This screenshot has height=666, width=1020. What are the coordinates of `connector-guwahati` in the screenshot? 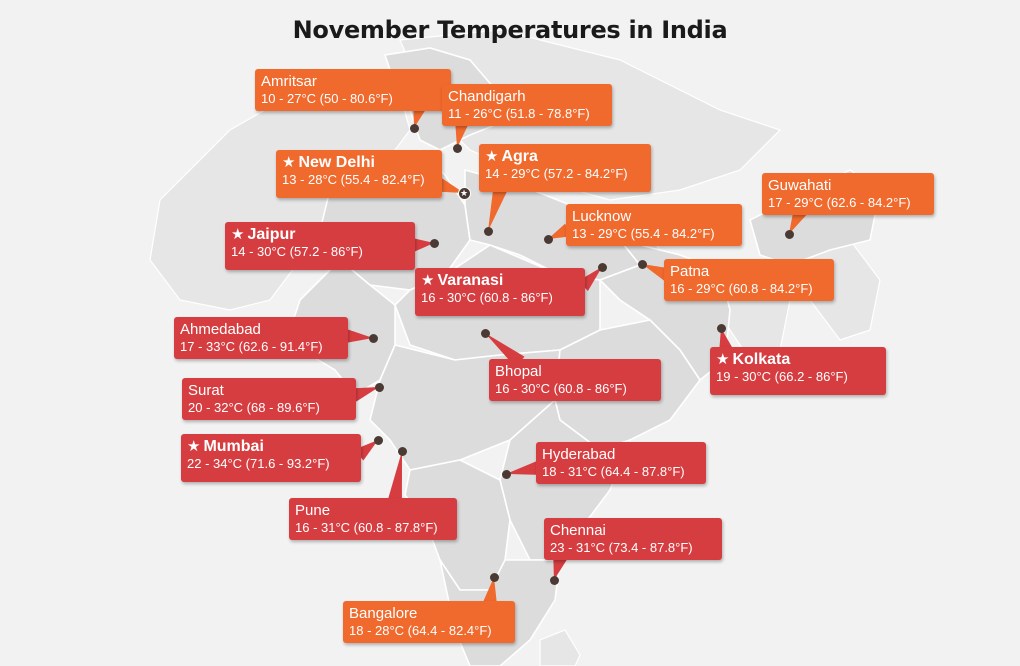 It's located at (798, 221).